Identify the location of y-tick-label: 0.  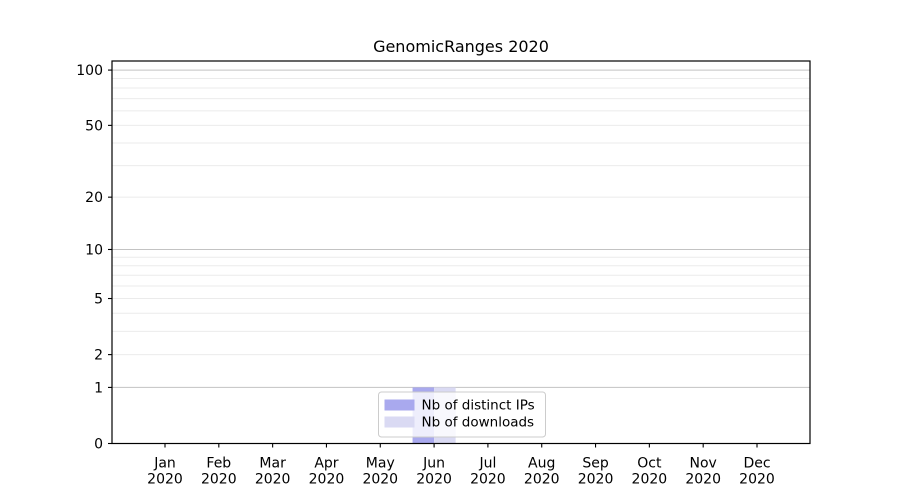
(98, 444).